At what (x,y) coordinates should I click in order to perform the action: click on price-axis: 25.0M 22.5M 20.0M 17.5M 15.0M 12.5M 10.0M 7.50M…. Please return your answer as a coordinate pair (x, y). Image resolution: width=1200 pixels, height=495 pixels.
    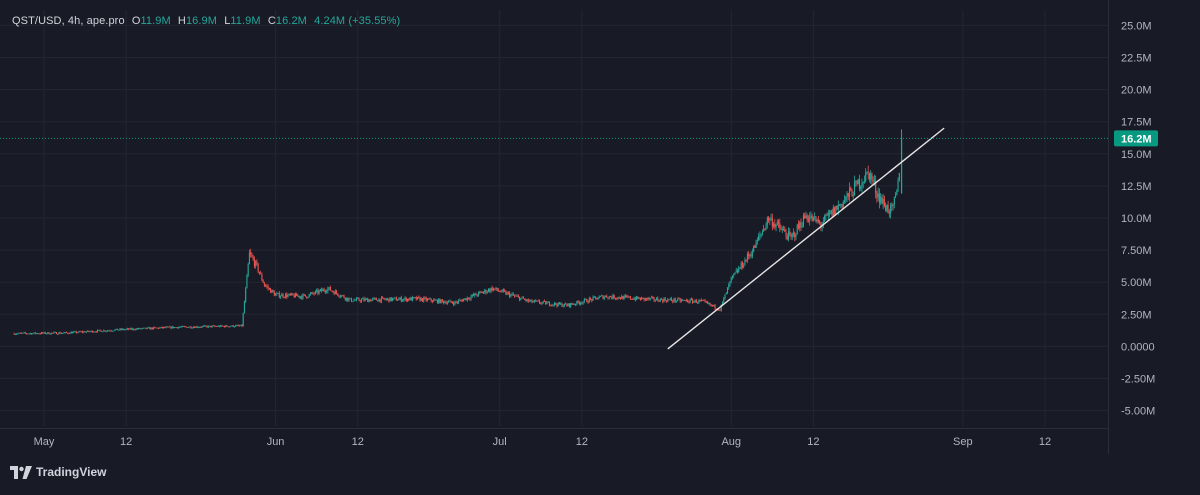
    Looking at the image, I should click on (1138, 218).